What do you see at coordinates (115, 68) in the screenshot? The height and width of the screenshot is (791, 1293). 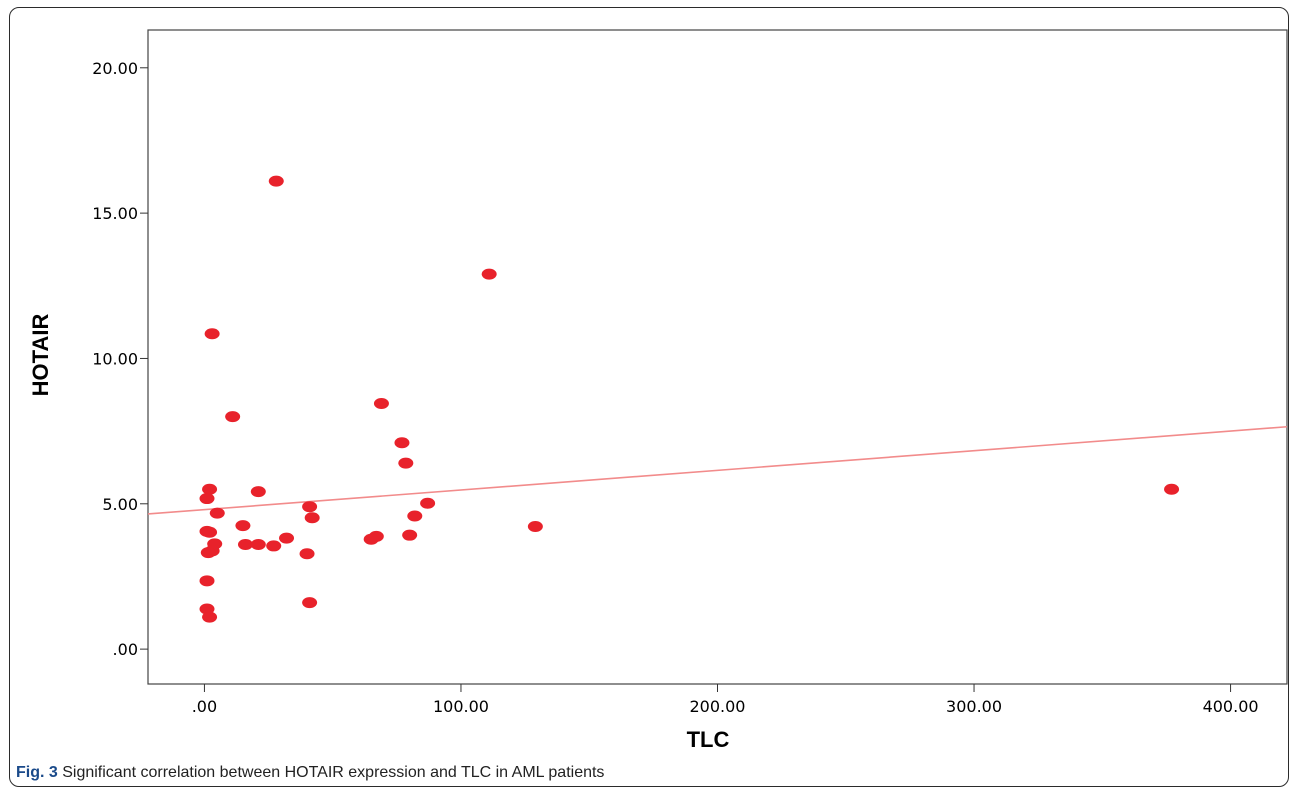 I see `y-tick-label: 20.00` at bounding box center [115, 68].